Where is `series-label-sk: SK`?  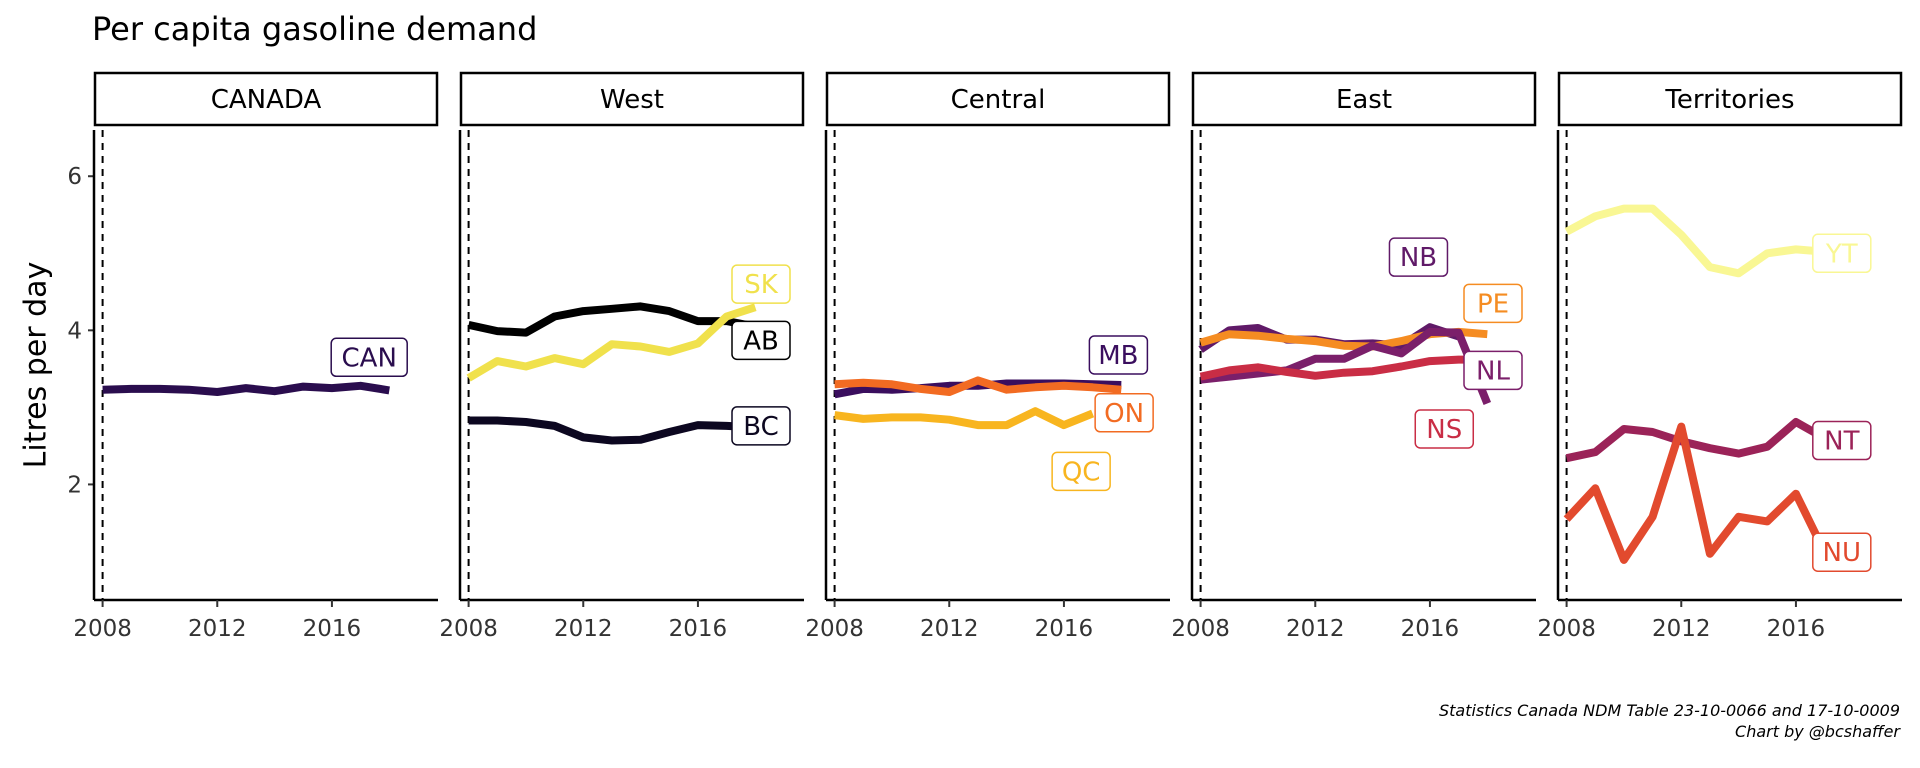 series-label-sk: SK is located at coordinates (761, 285).